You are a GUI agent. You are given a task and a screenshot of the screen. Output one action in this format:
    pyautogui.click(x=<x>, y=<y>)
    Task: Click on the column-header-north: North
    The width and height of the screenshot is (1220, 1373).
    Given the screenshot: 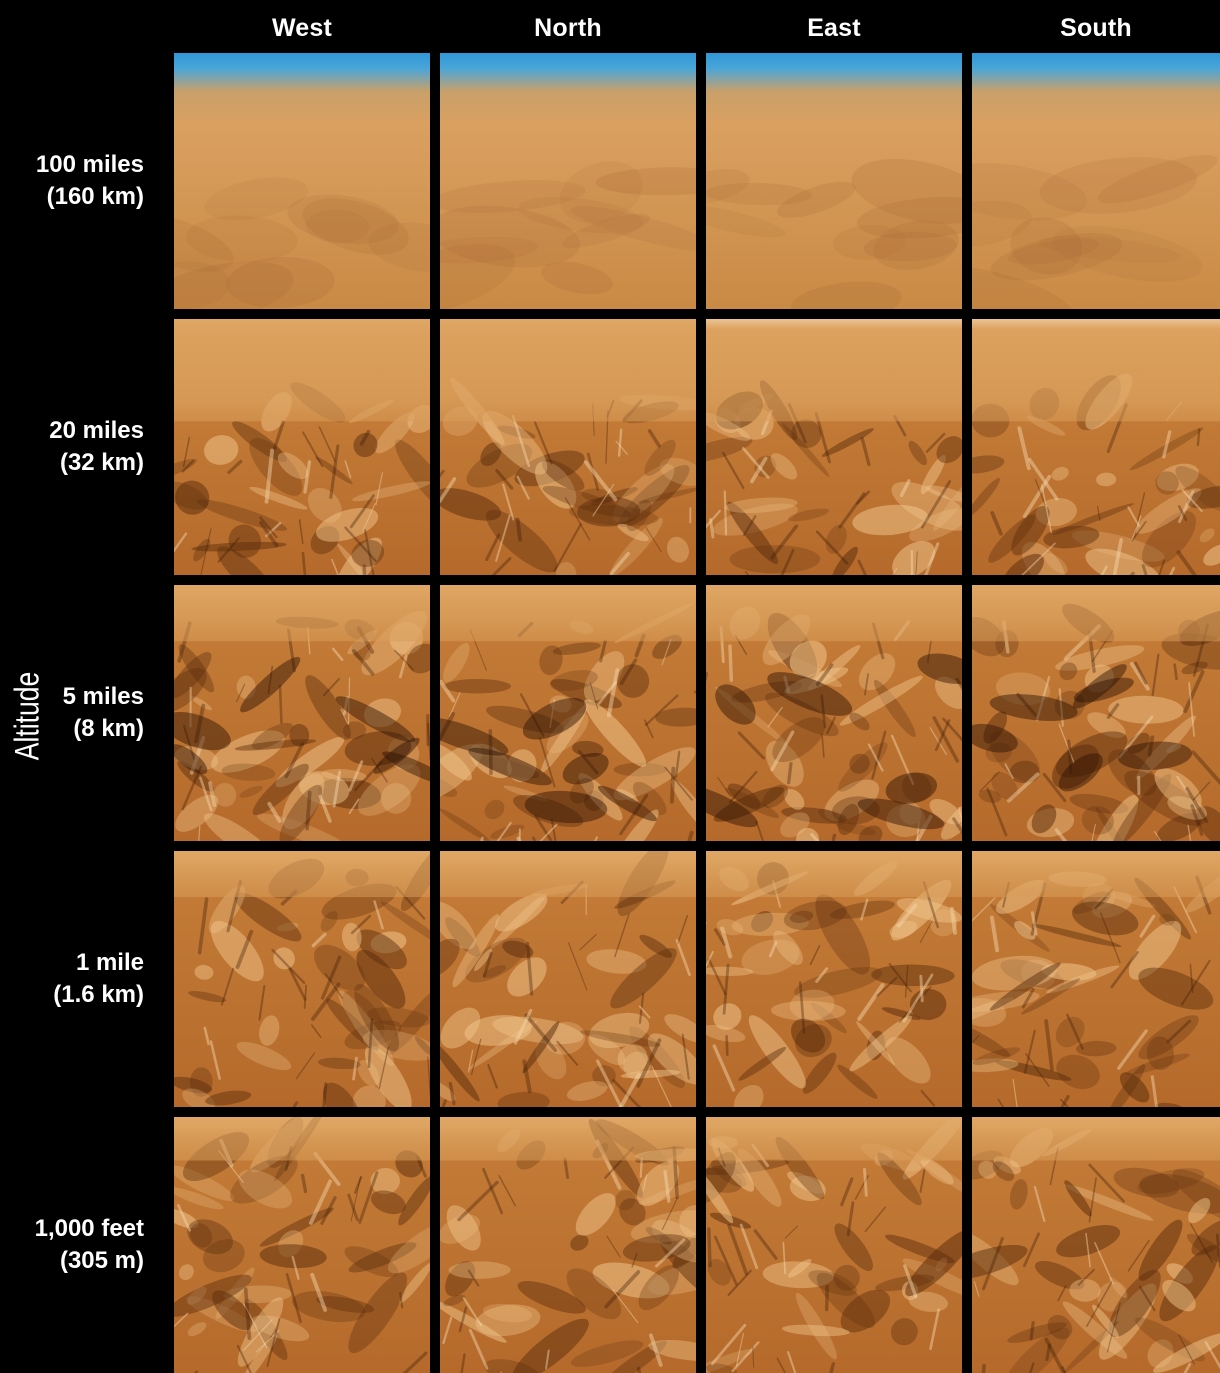 What is the action you would take?
    pyautogui.click(x=568, y=28)
    